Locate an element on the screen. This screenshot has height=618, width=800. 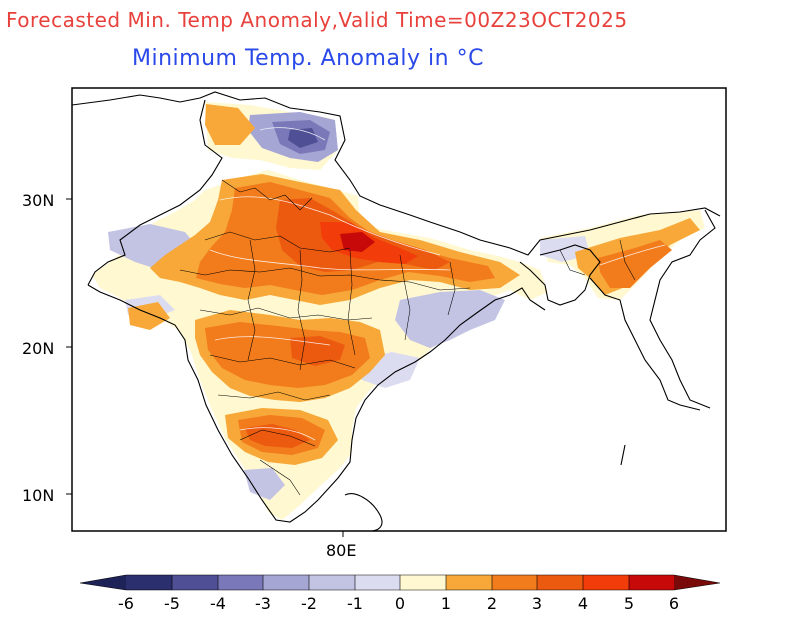
colorbar-label: 0 is located at coordinates (400, 603).